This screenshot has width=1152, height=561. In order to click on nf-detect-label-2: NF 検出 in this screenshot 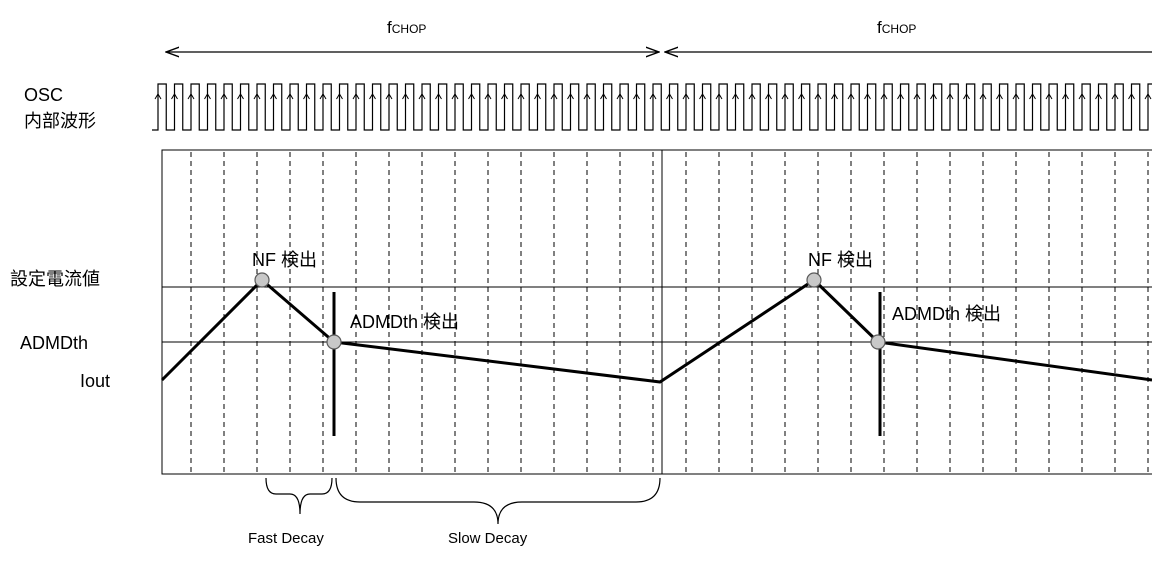, I will do `click(840, 260)`.